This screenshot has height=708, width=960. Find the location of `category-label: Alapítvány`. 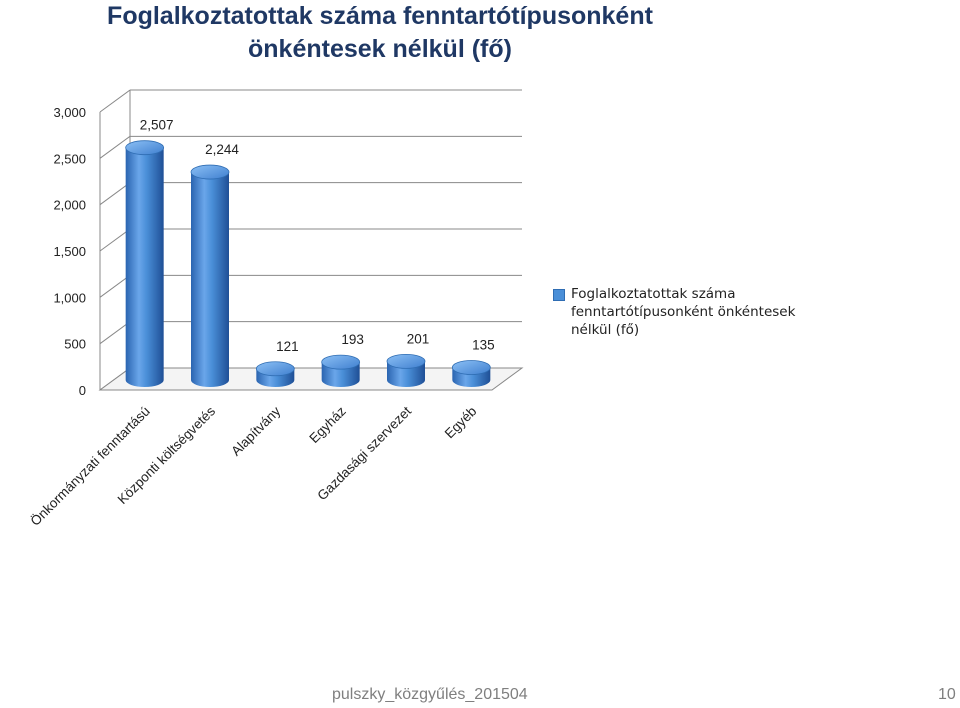

category-label: Alapítvány is located at coordinates (255, 430).